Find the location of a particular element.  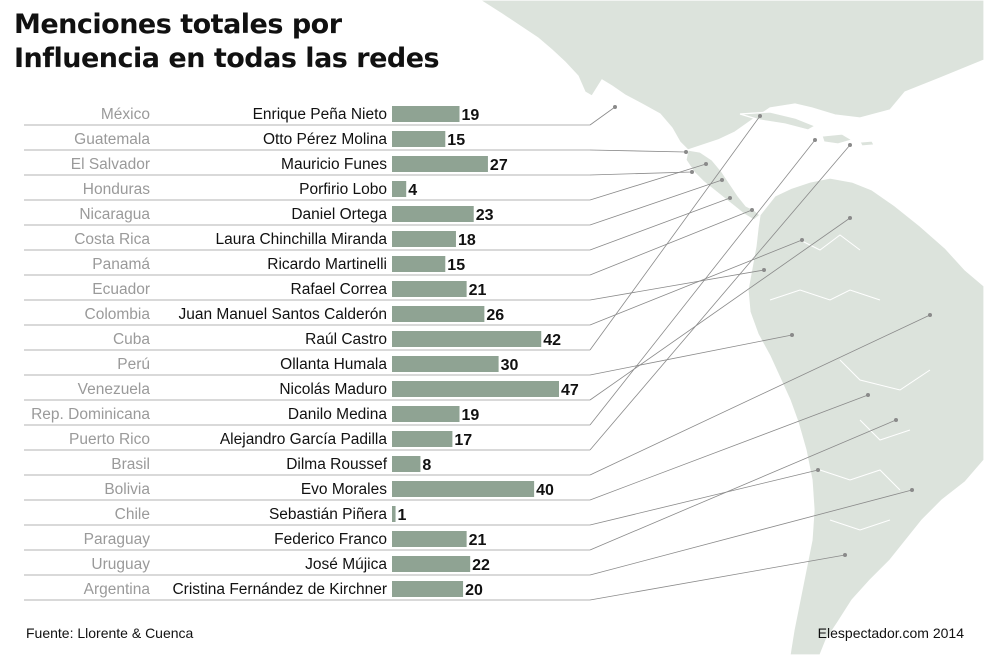

chart-title-line-2: Influencia en todas las redes is located at coordinates (227, 58).